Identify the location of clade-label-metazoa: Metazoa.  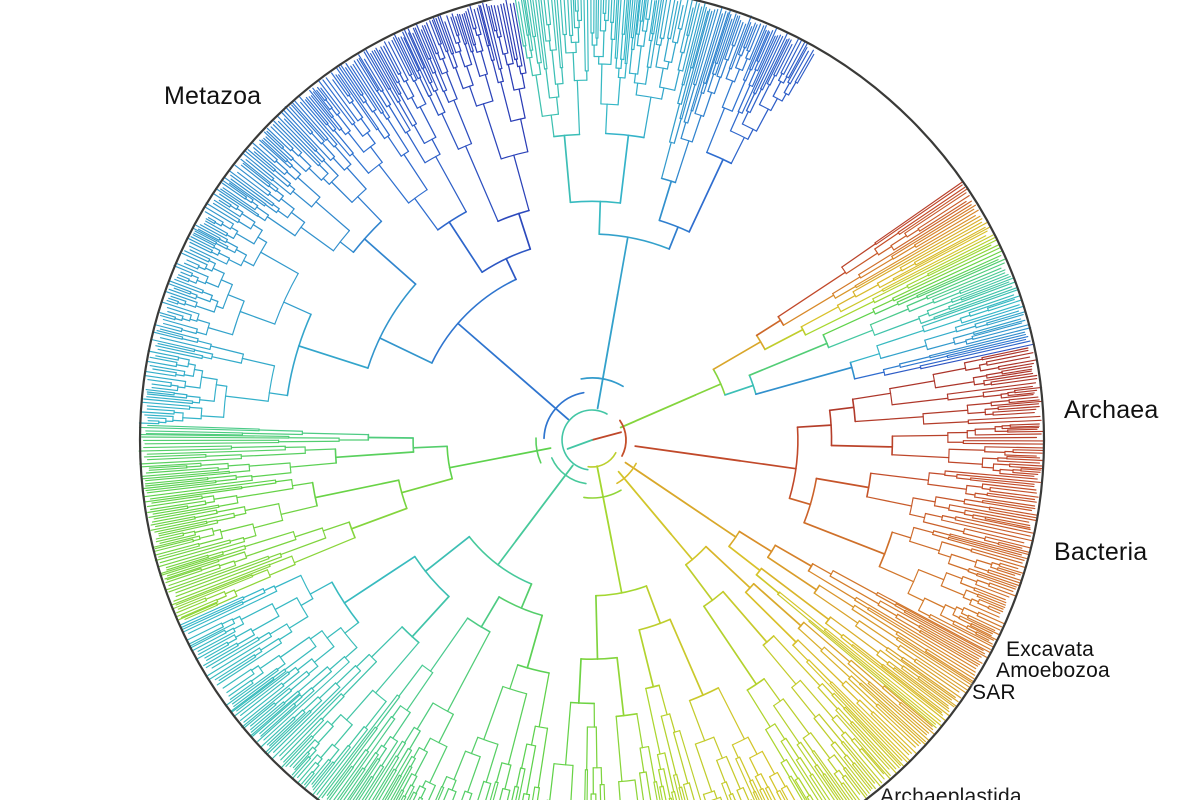
(213, 96).